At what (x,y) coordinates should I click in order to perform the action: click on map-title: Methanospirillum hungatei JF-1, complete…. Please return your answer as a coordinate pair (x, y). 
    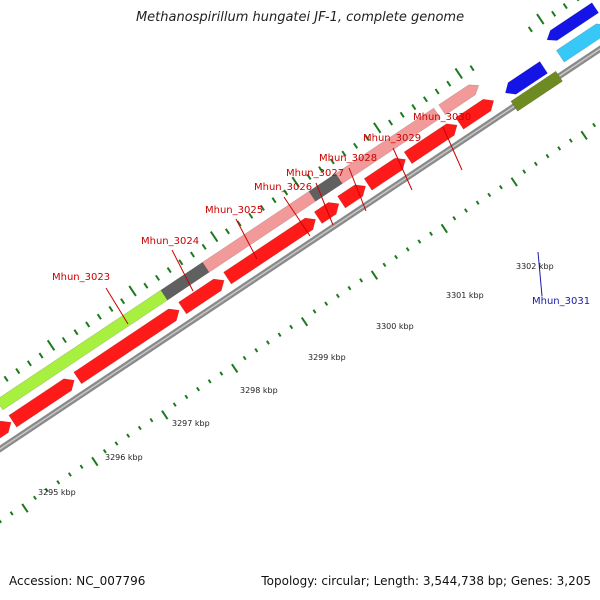
    Looking at the image, I should click on (300, 17).